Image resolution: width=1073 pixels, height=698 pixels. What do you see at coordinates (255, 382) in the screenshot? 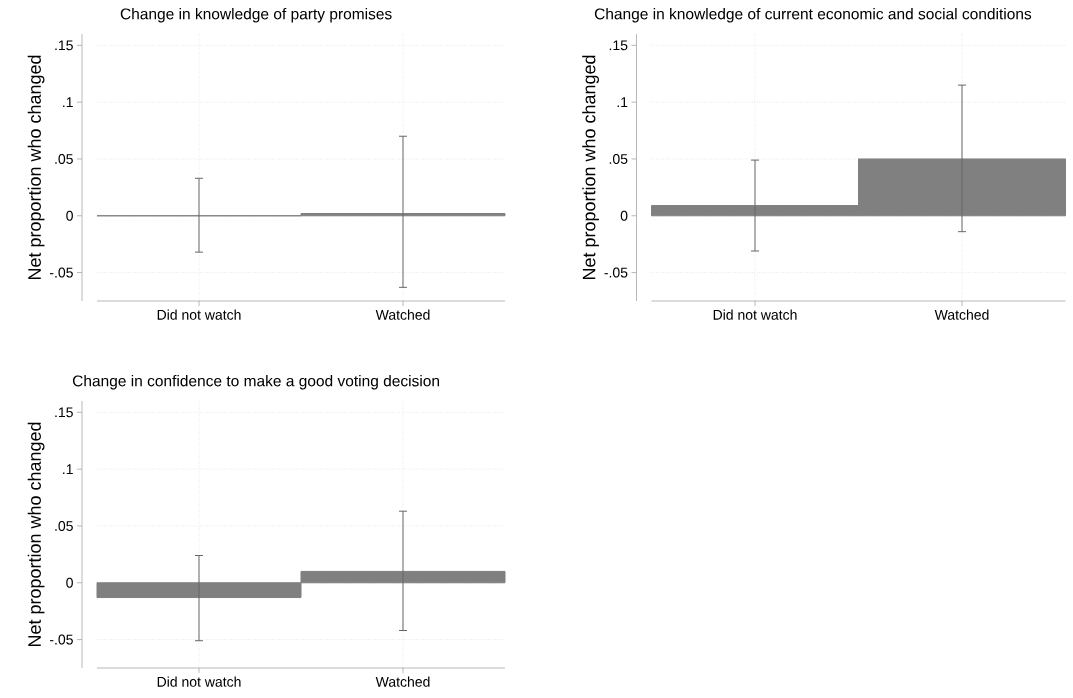
I see `chart-title: Change in confidence to make a good voting decision` at bounding box center [255, 382].